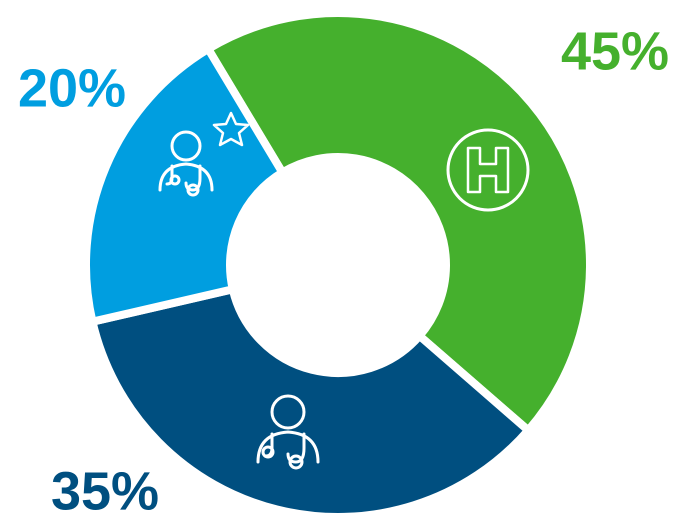 The width and height of the screenshot is (687, 524). What do you see at coordinates (105, 491) in the screenshot?
I see `value-label: 35%` at bounding box center [105, 491].